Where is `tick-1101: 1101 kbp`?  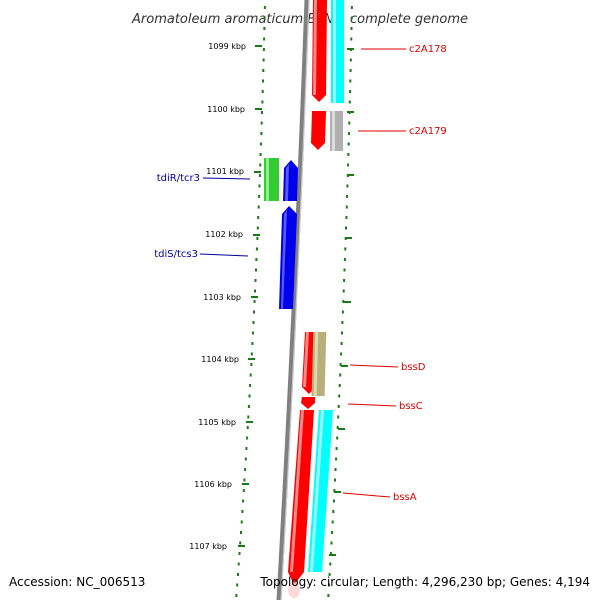 tick-1101: 1101 kbp is located at coordinates (233, 171).